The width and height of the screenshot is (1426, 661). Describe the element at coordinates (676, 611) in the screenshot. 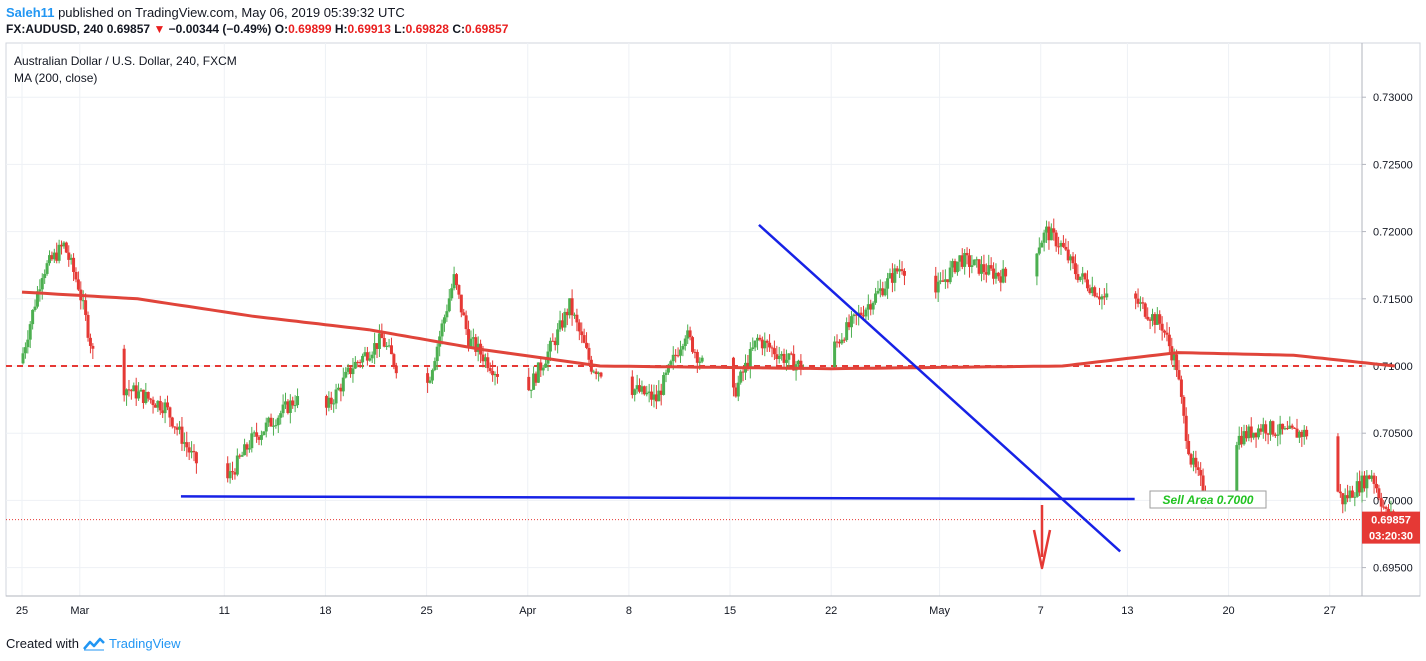

I see `time-axis: 25 Mar 11 18 25 Apr 8 15 22 May 7 13 20 27` at that location.